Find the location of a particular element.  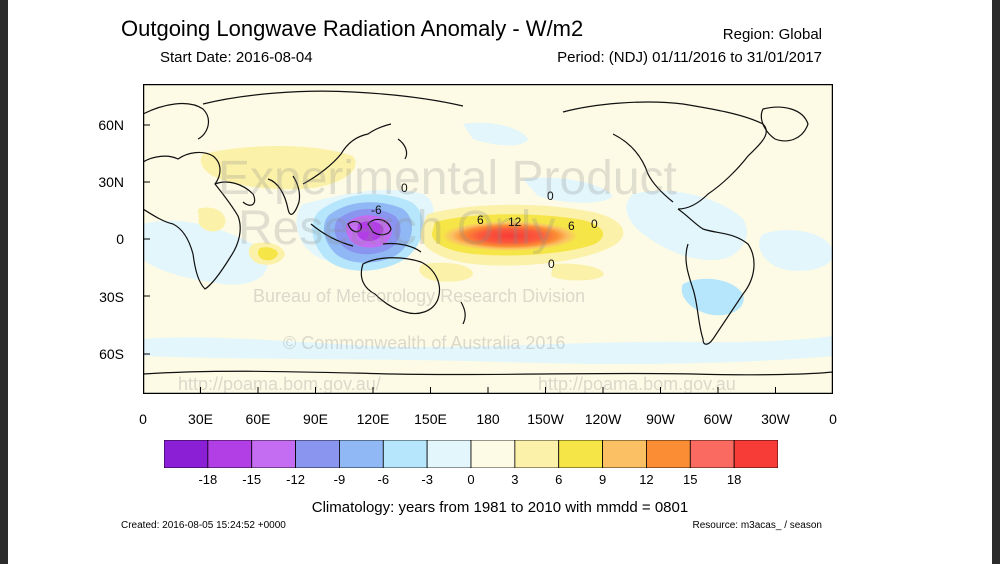

watermark-line-6: http://poama.bom.gov.au is located at coordinates (637, 384).